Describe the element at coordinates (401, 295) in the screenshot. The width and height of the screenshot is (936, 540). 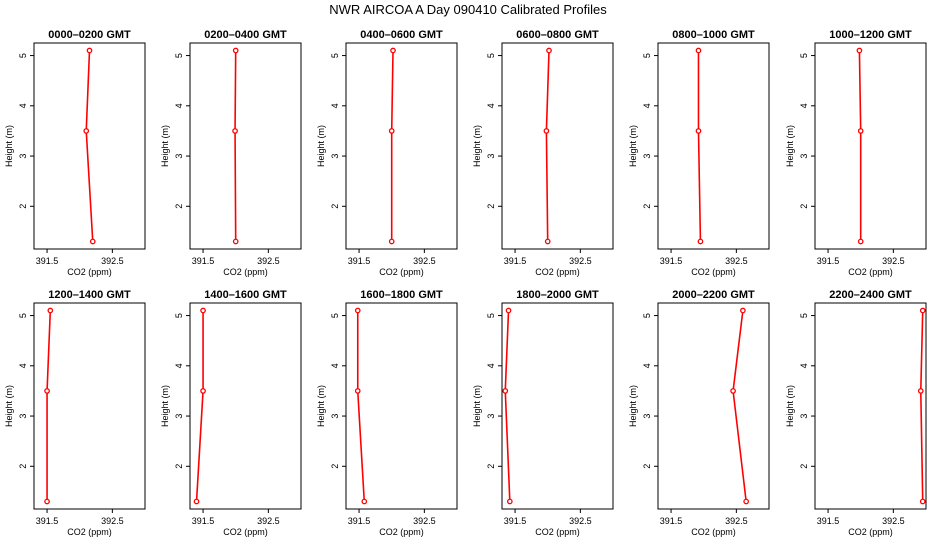
I see `panel-title: 1600–1800 GMT` at that location.